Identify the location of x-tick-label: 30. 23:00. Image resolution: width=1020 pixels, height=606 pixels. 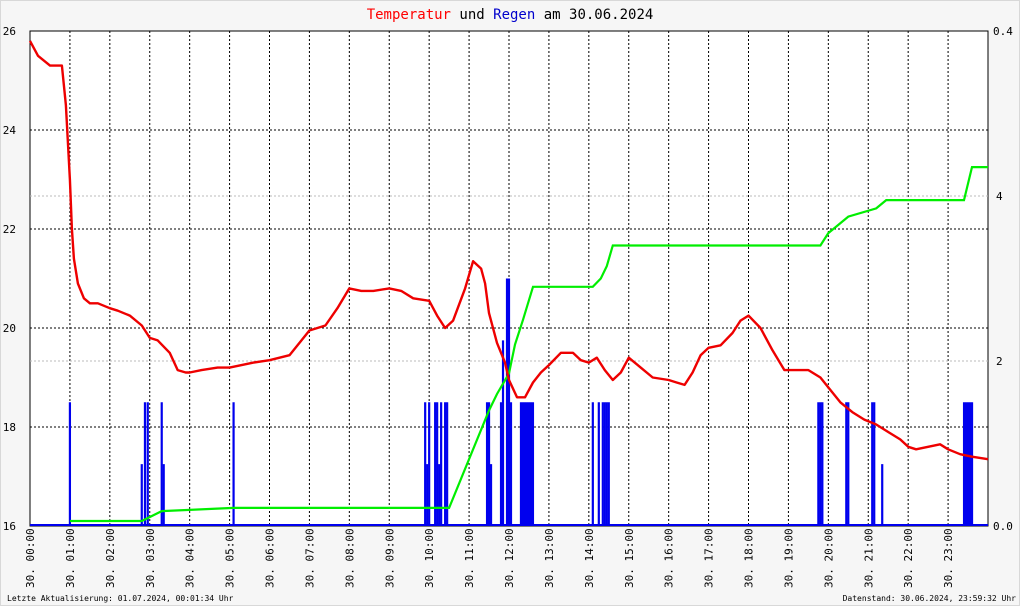
(948, 558).